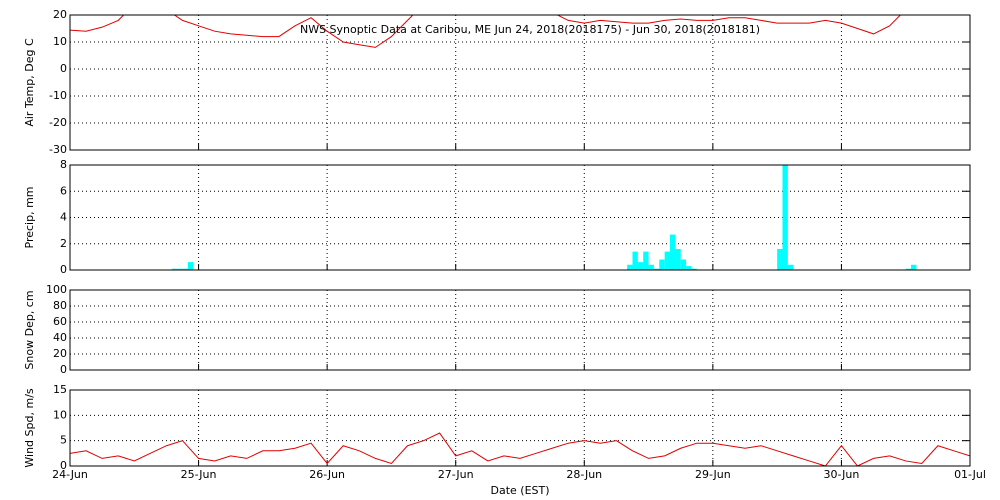 The height and width of the screenshot is (500, 1000). I want to click on y-tick-label: 15, so click(60, 389).